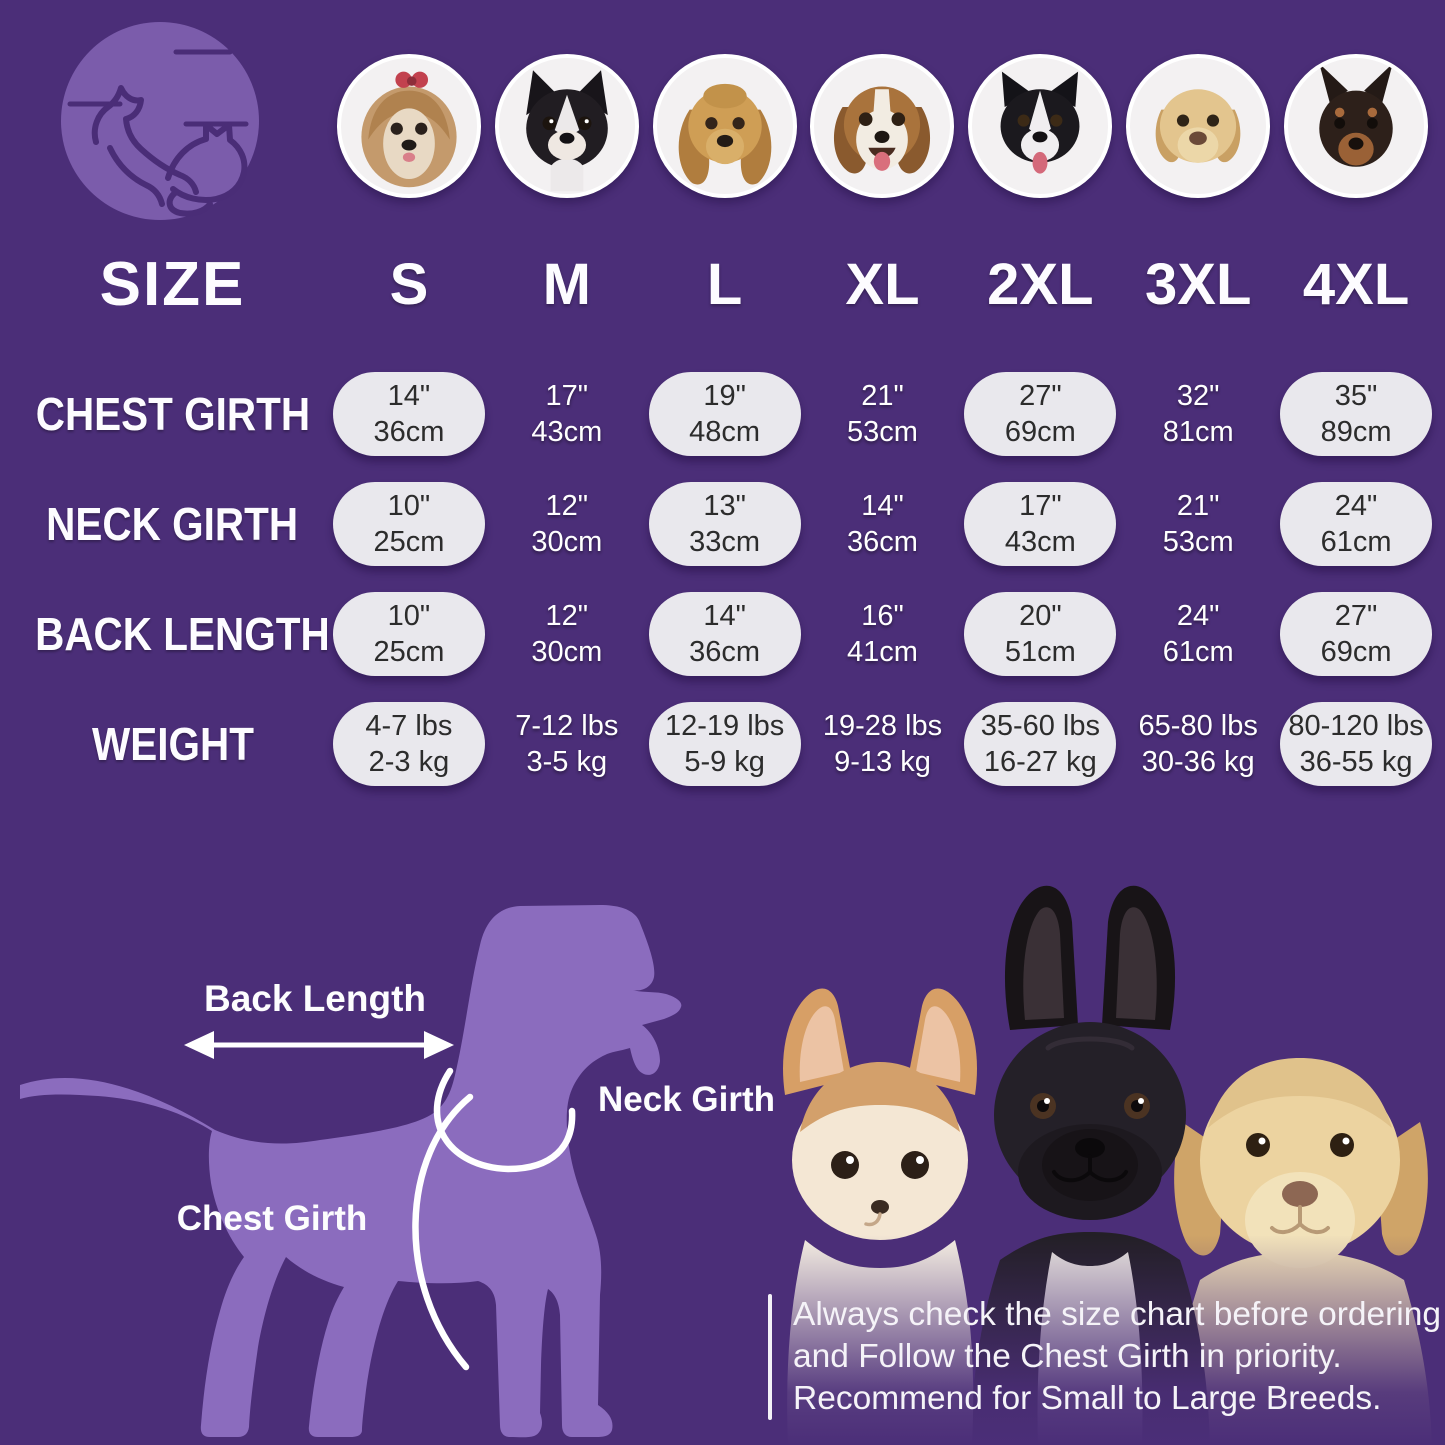  Describe the element at coordinates (409, 744) in the screenshot. I see `cell-weight-s: 4-7 lbs 2-3 kg` at that location.